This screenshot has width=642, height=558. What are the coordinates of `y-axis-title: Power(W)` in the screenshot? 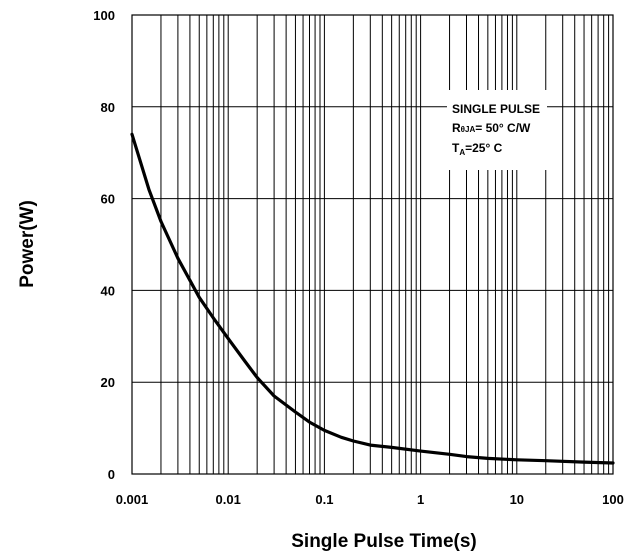 It's located at (27, 244).